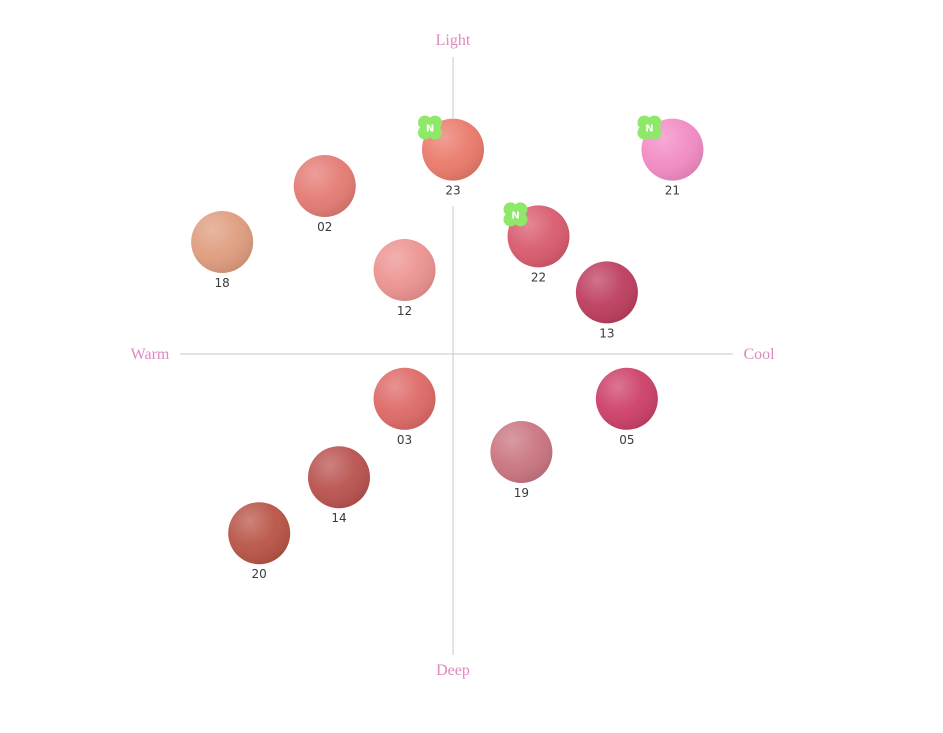 The height and width of the screenshot is (733, 943). I want to click on shade-point-05: 05, so click(626, 407).